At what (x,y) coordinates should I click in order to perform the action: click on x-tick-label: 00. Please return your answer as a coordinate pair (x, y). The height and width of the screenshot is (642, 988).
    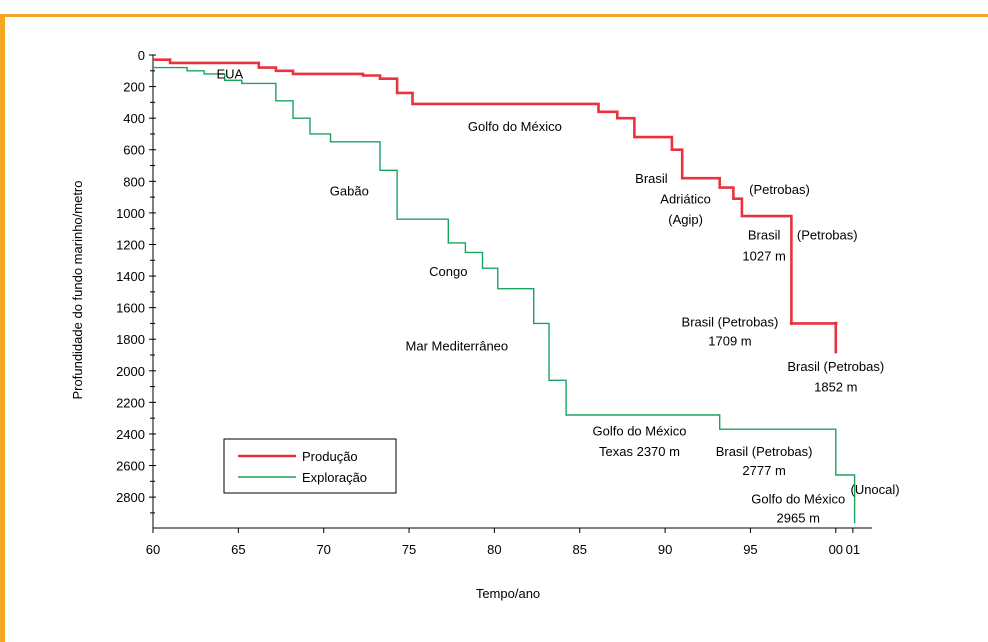
    Looking at the image, I should click on (836, 549).